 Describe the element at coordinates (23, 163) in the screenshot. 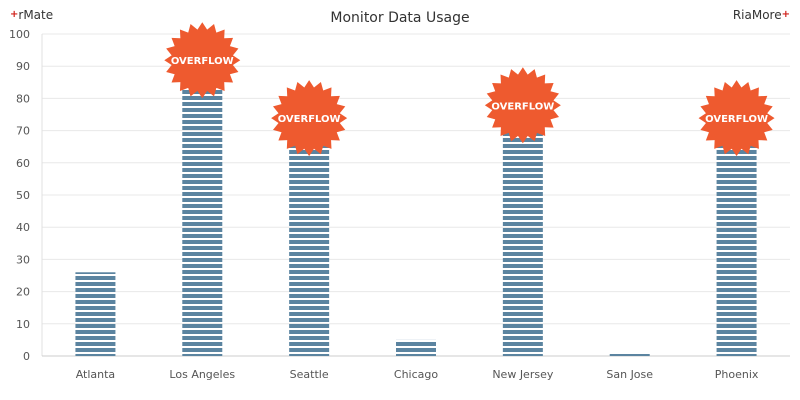

I see `y-tick-label: 60` at that location.